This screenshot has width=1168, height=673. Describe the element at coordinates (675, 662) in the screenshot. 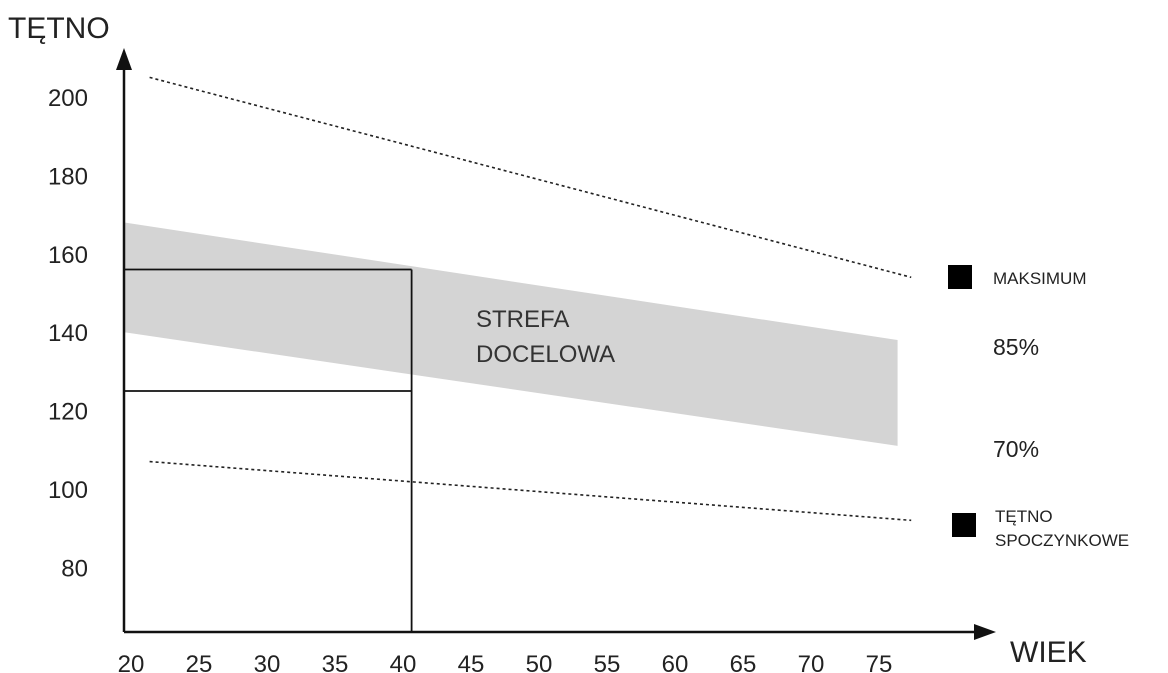

I see `x-tick-label: 60` at that location.